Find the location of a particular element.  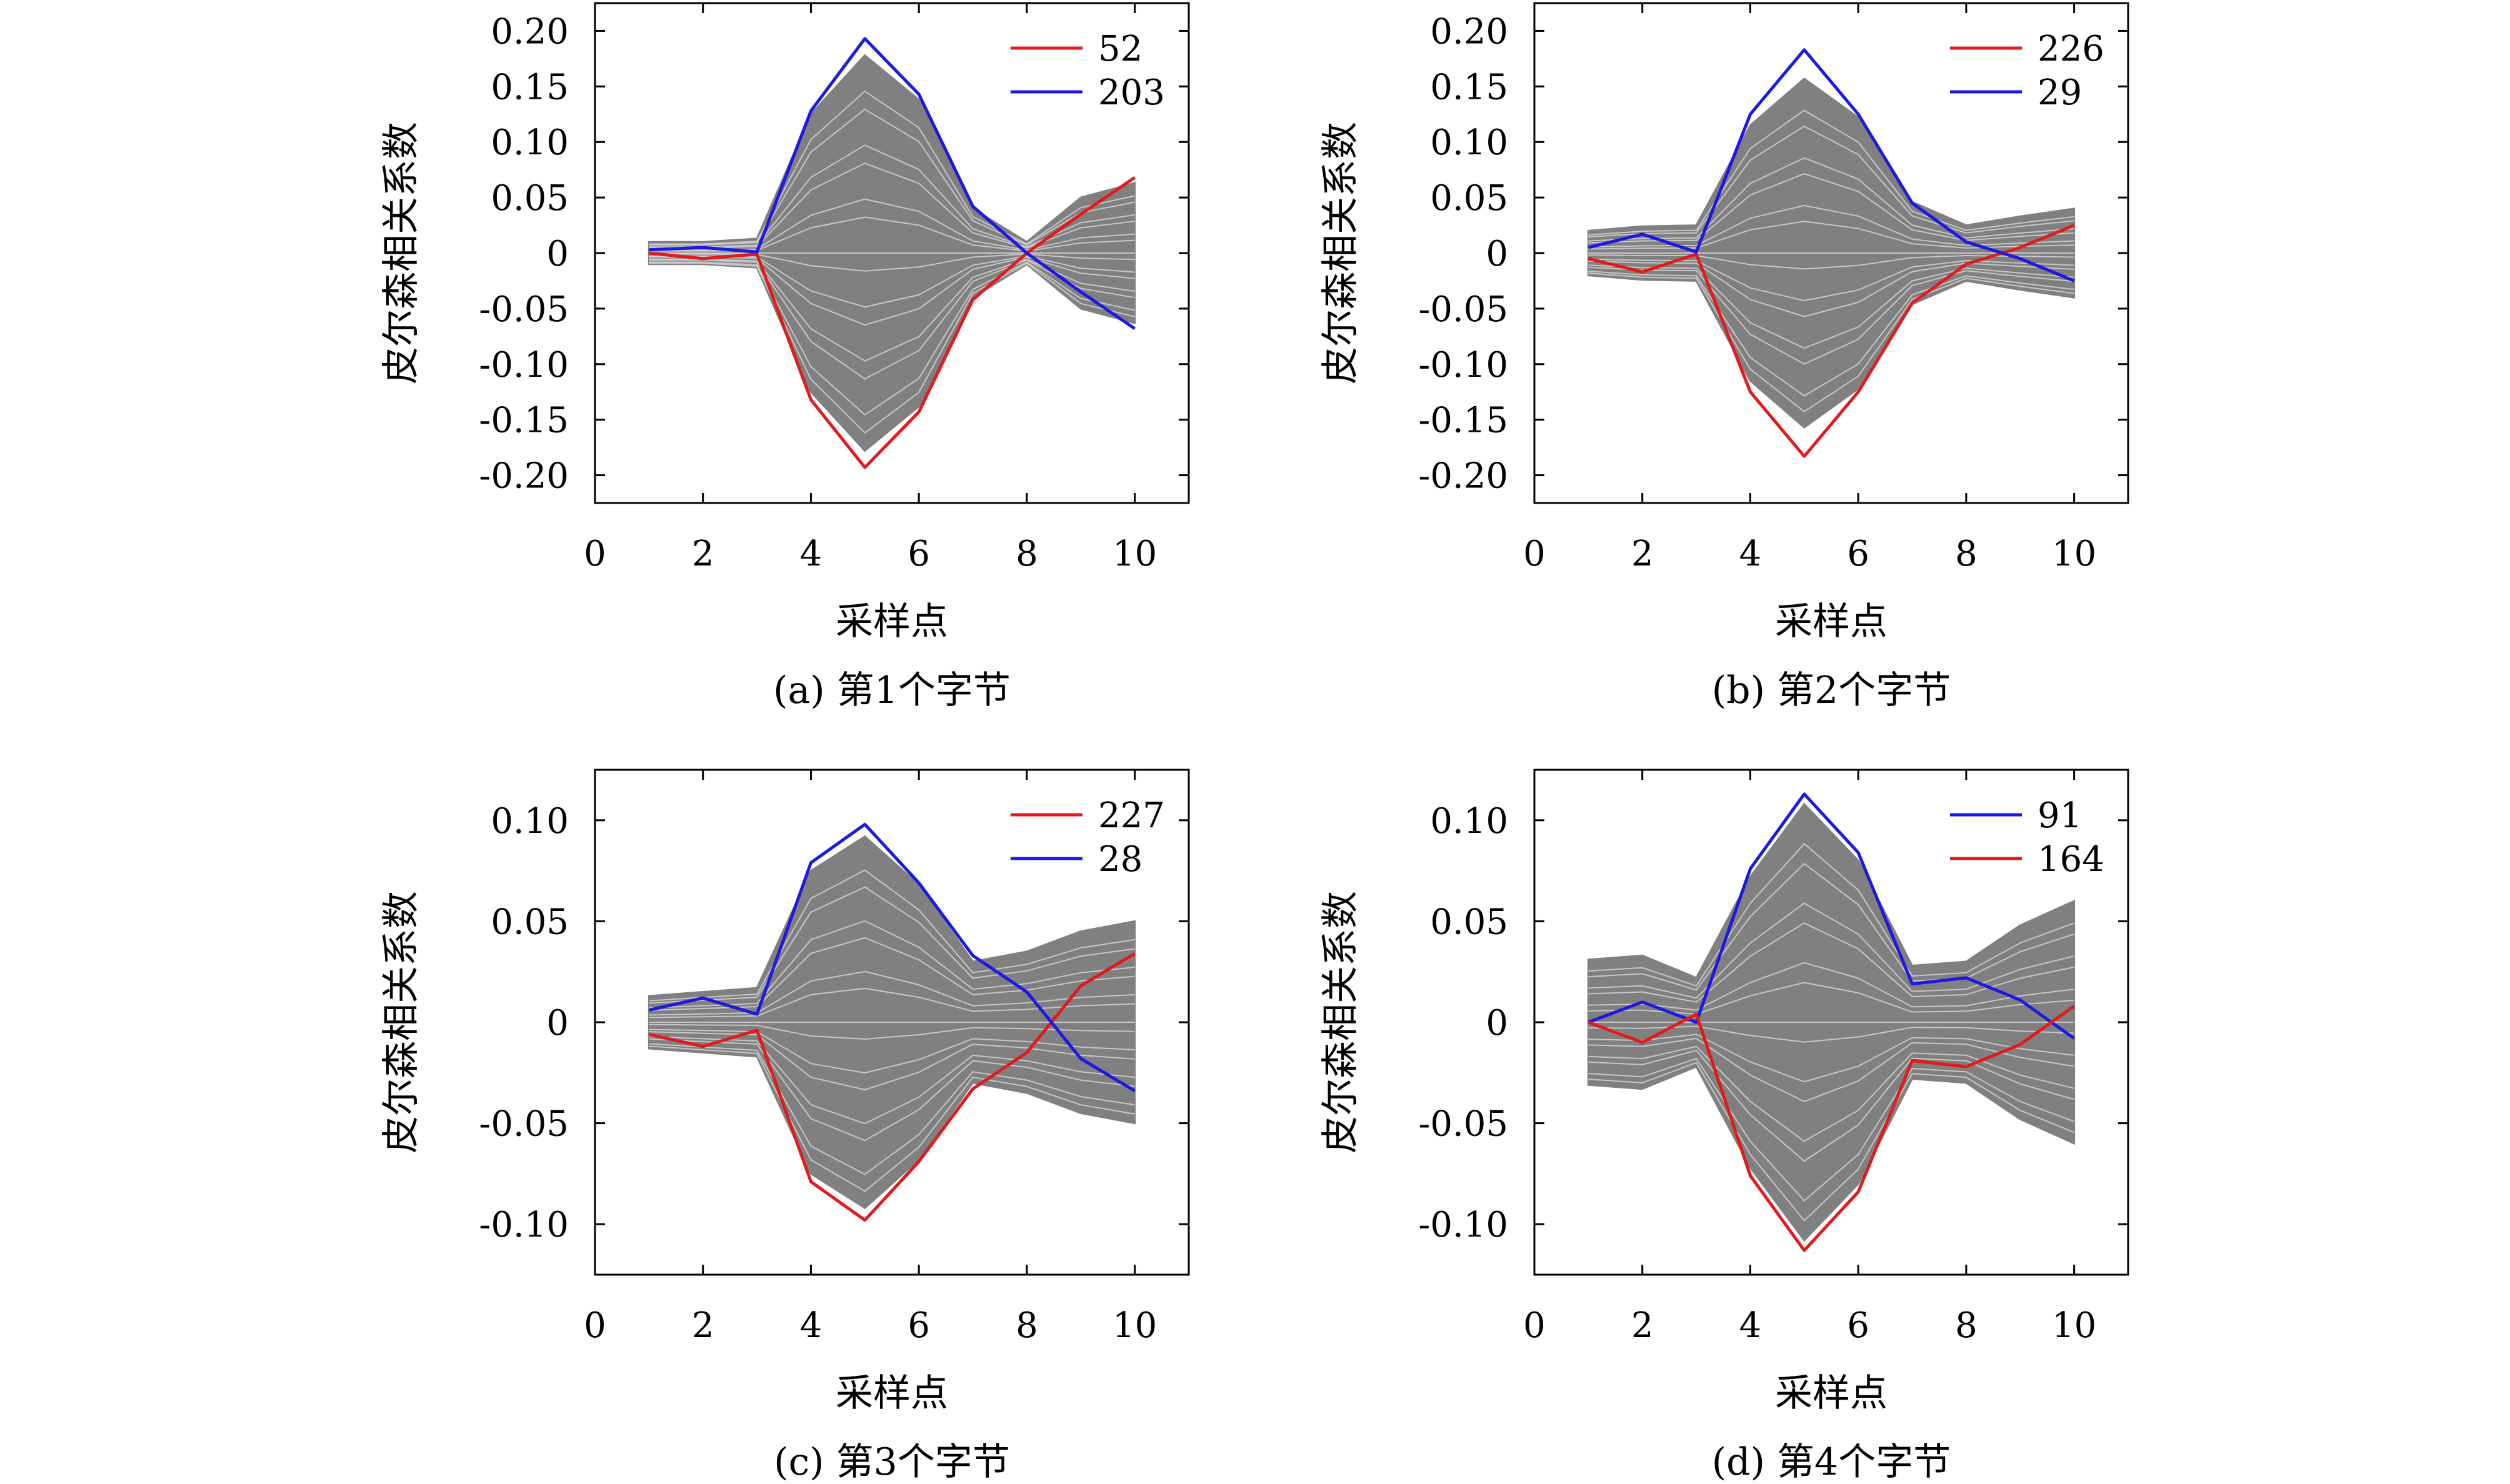

y-tick-label: -0.15 is located at coordinates (524, 421).